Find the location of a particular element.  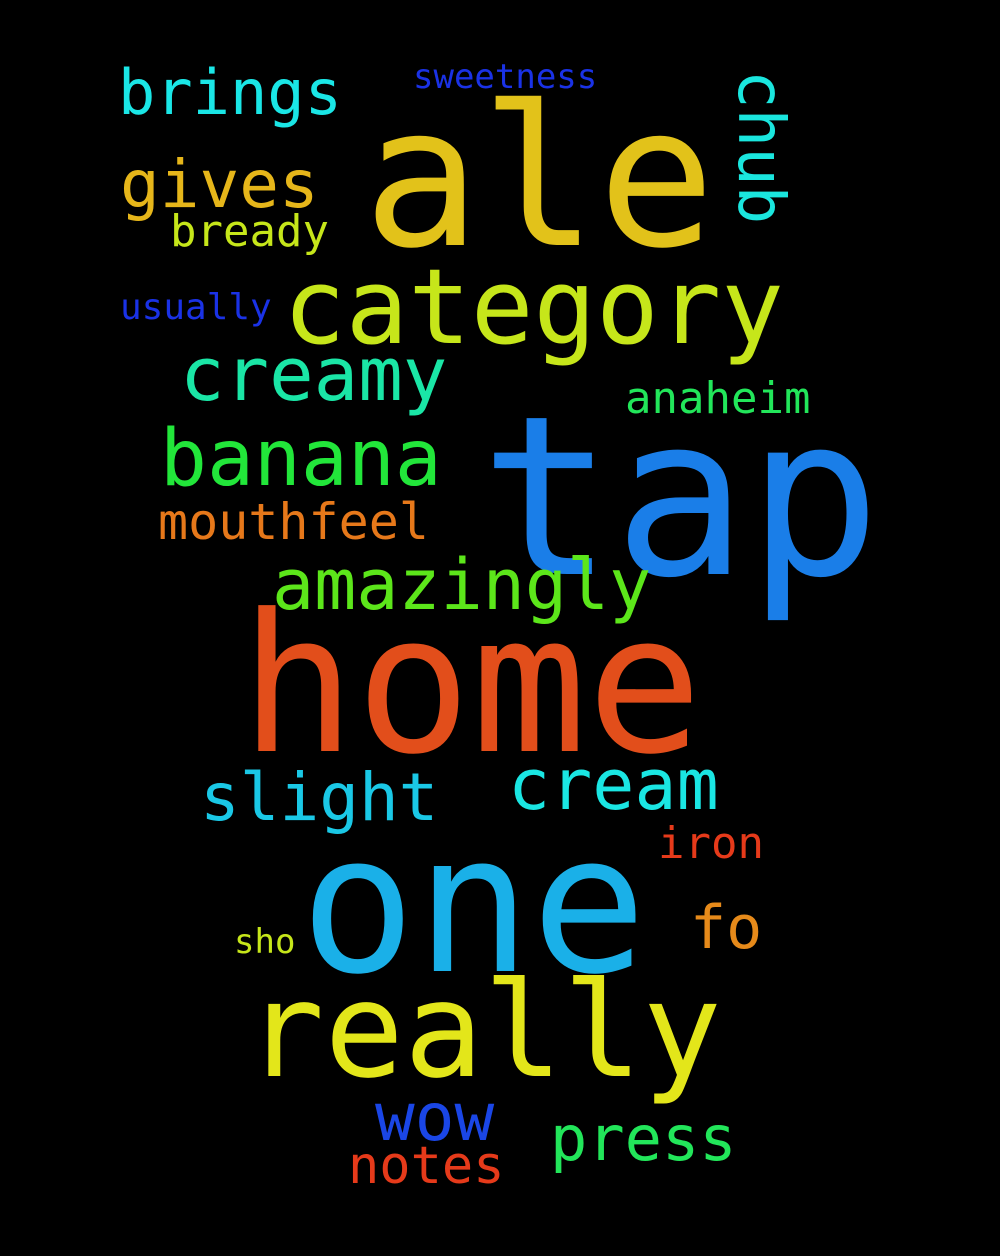

word-amazingly: amazingly is located at coordinates (462, 585).